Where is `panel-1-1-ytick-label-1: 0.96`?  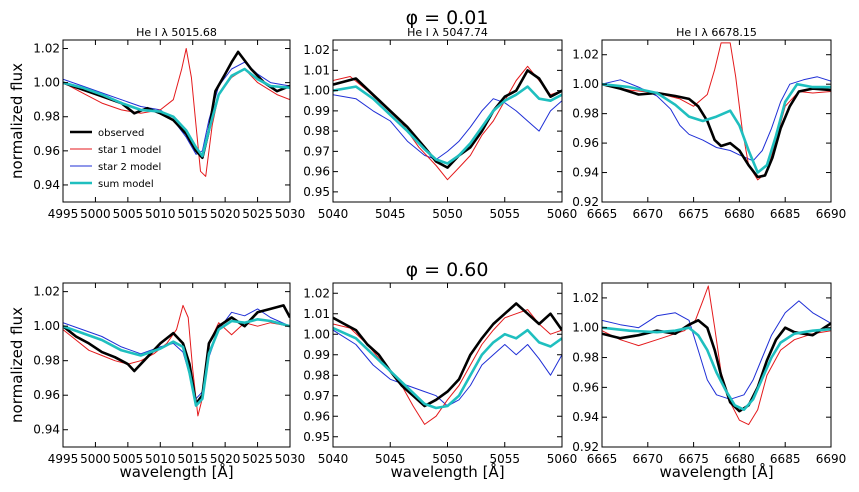
panel-1-1-ytick-label-1: 0.96 is located at coordinates (316, 416).